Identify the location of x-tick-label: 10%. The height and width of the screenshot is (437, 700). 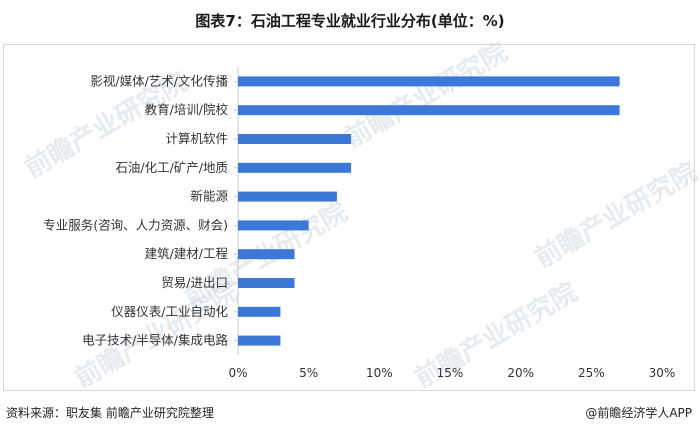
(379, 373).